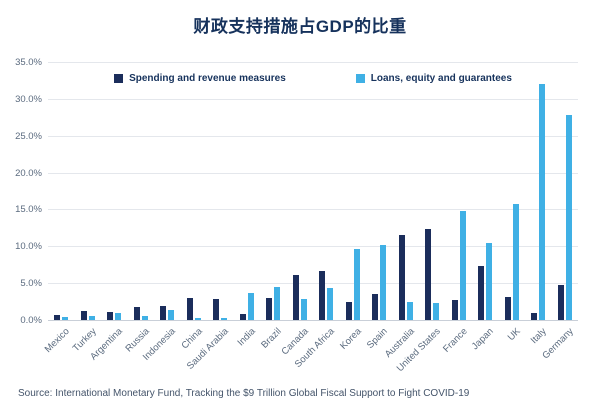 Image resolution: width=600 pixels, height=416 pixels. Describe the element at coordinates (207, 78) in the screenshot. I see `legend-label: Spending and revenue measures` at that location.